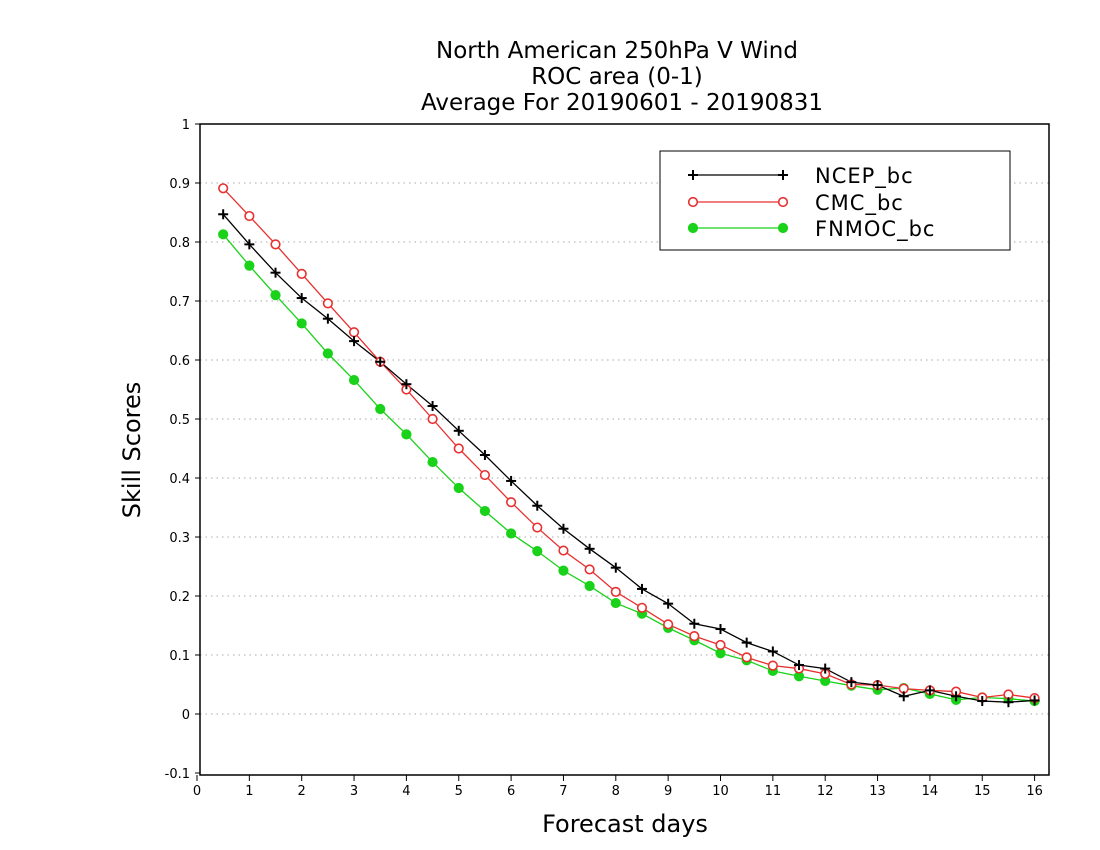  I want to click on x-tick-label: 1, so click(249, 791).